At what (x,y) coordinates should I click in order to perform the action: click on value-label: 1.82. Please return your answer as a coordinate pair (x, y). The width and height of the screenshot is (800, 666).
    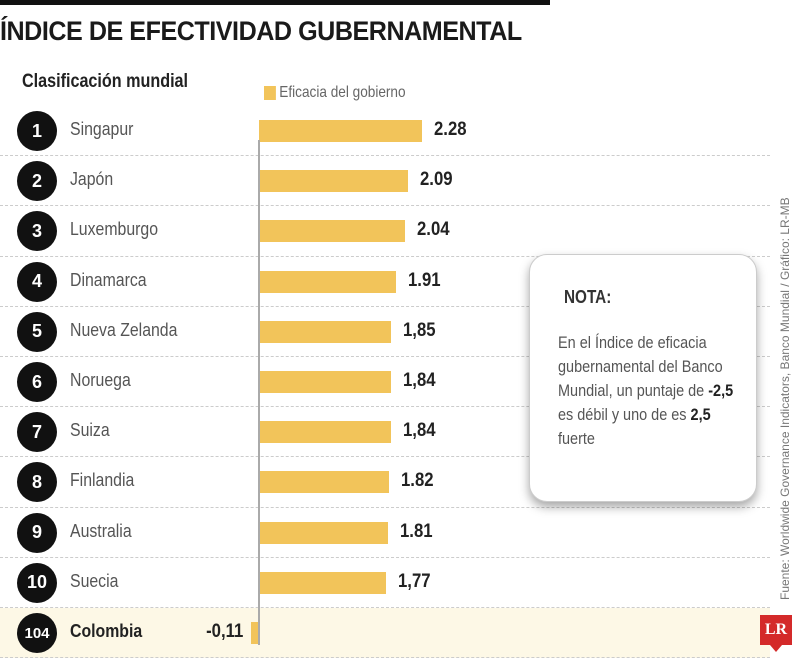
    Looking at the image, I should click on (417, 481).